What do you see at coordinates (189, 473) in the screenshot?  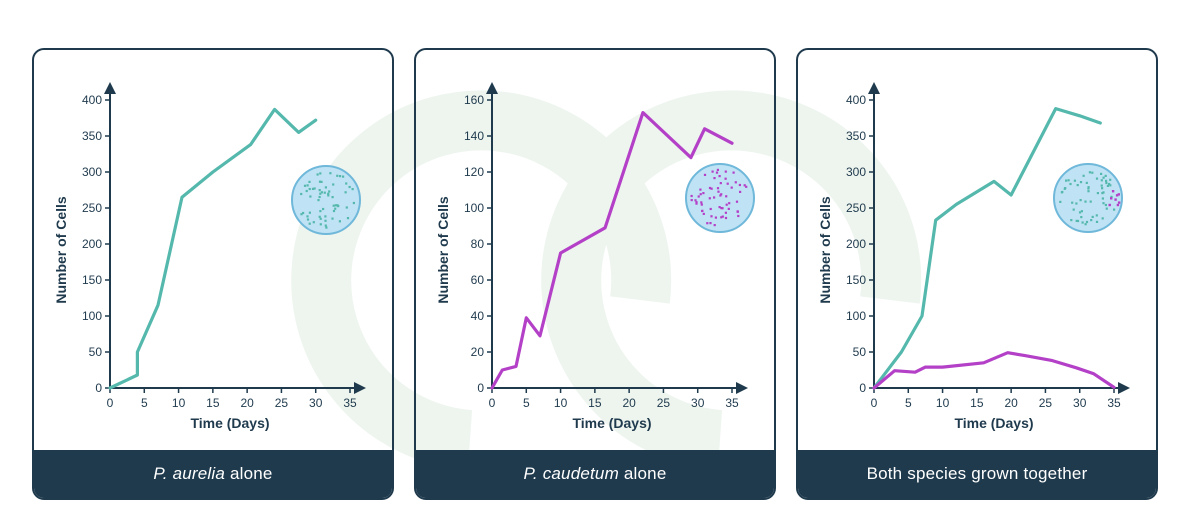 I see `caption-italic: P. aurelia` at bounding box center [189, 473].